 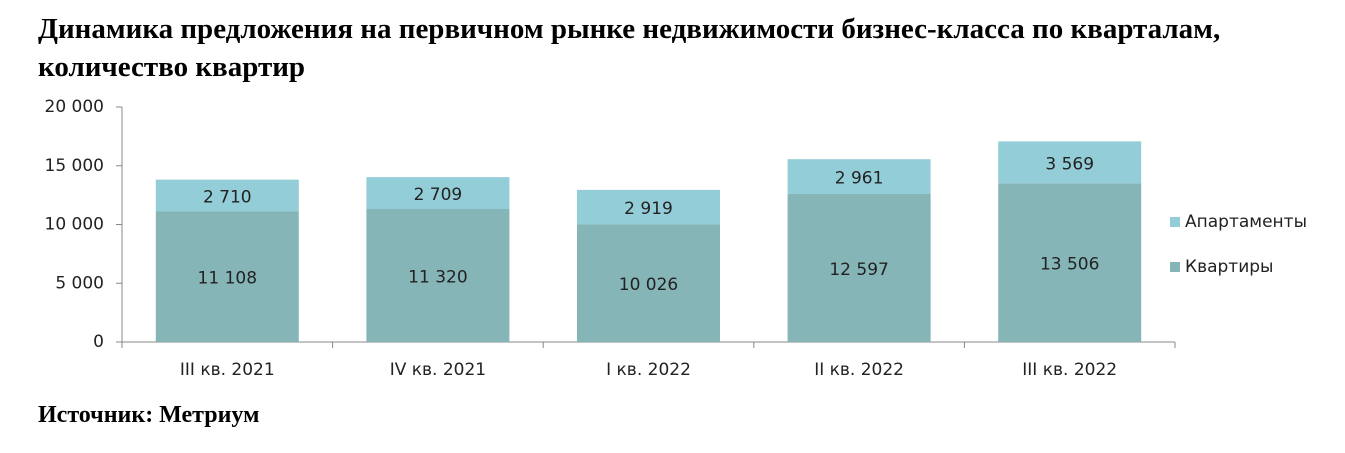 What do you see at coordinates (648, 370) in the screenshot?
I see `x-tick-label: I кв. 2022` at bounding box center [648, 370].